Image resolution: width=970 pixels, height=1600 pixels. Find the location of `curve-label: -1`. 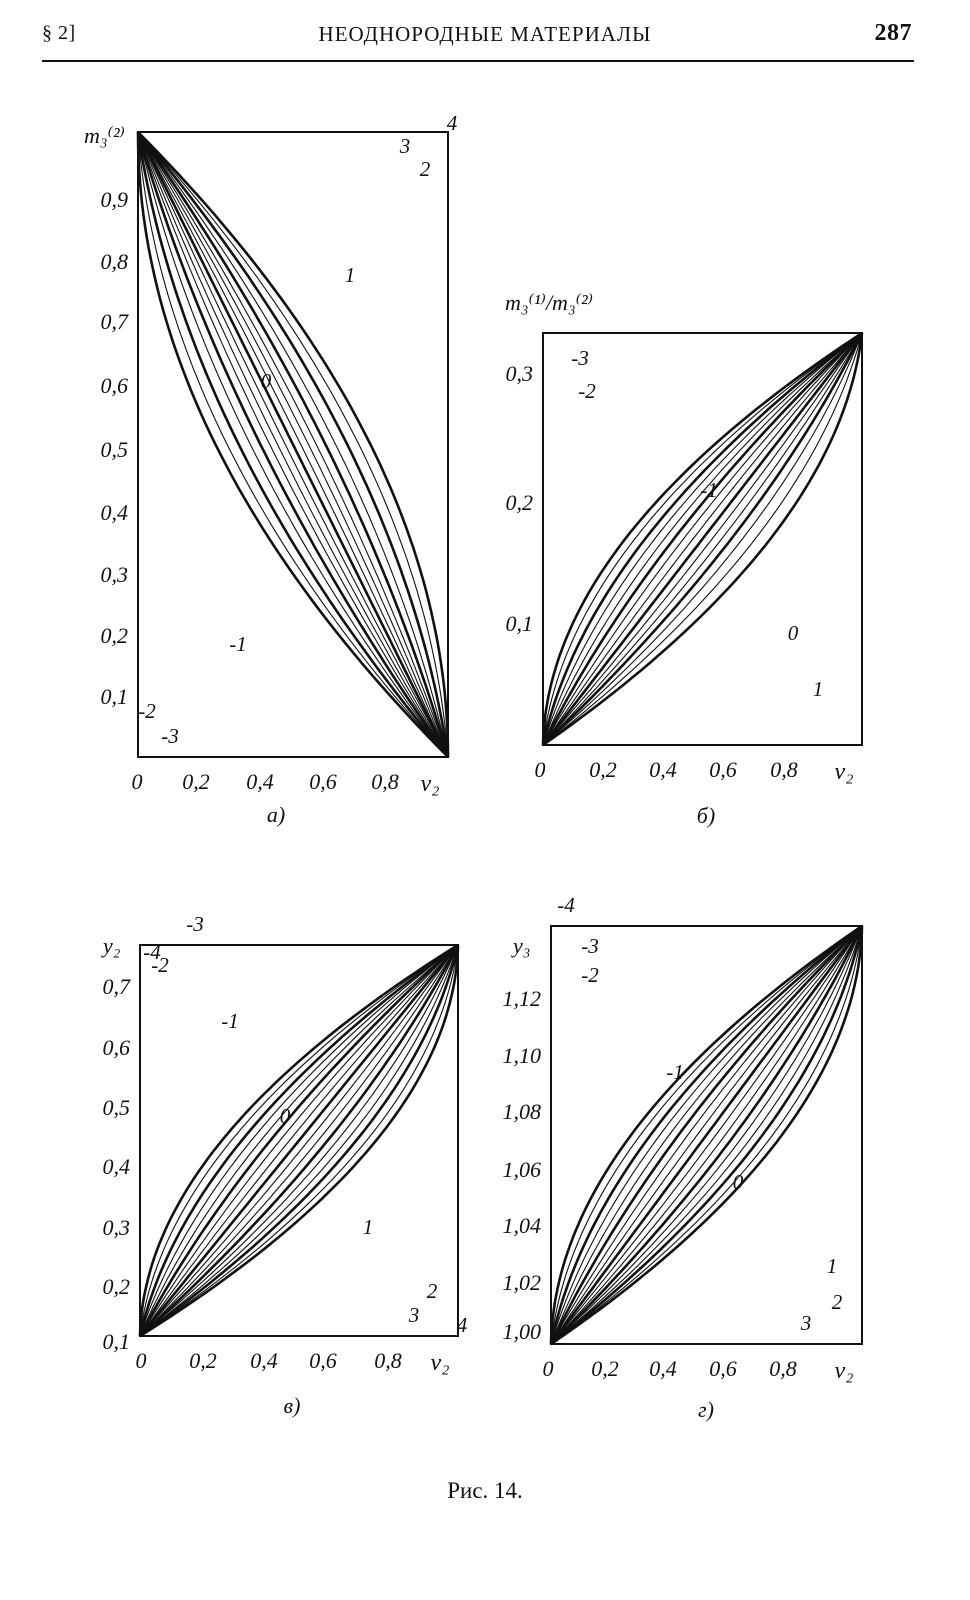

curve-label: -1 is located at coordinates (238, 644).